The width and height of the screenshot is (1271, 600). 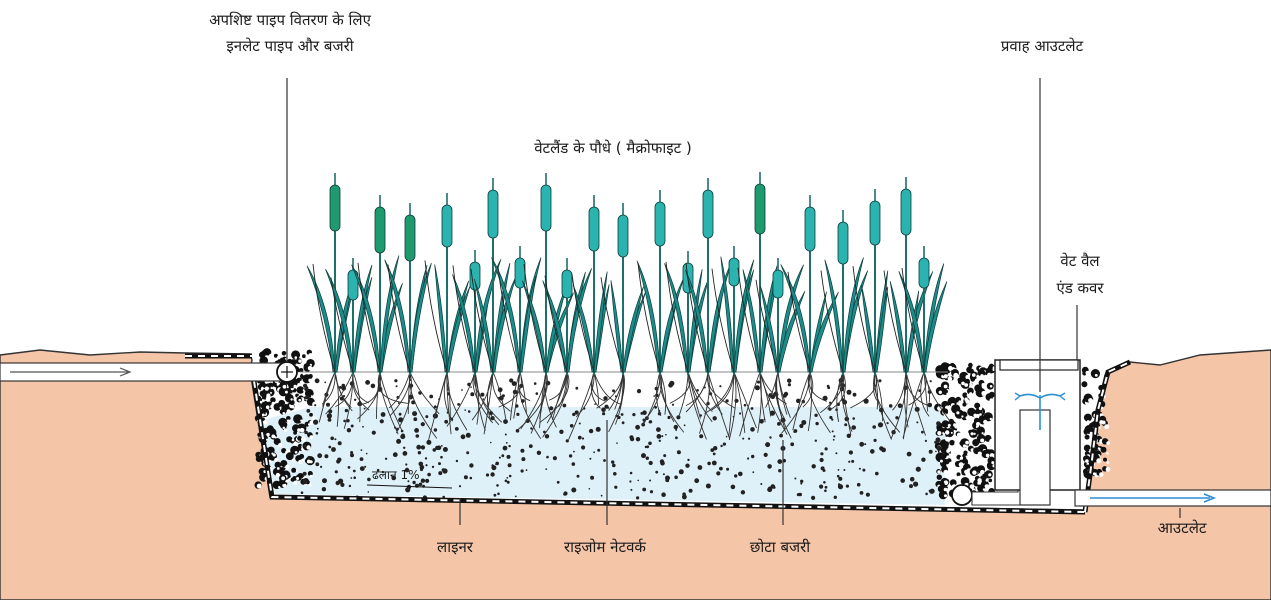 I want to click on rhizome-label: राइजोम नेटवर्क, so click(x=605, y=547).